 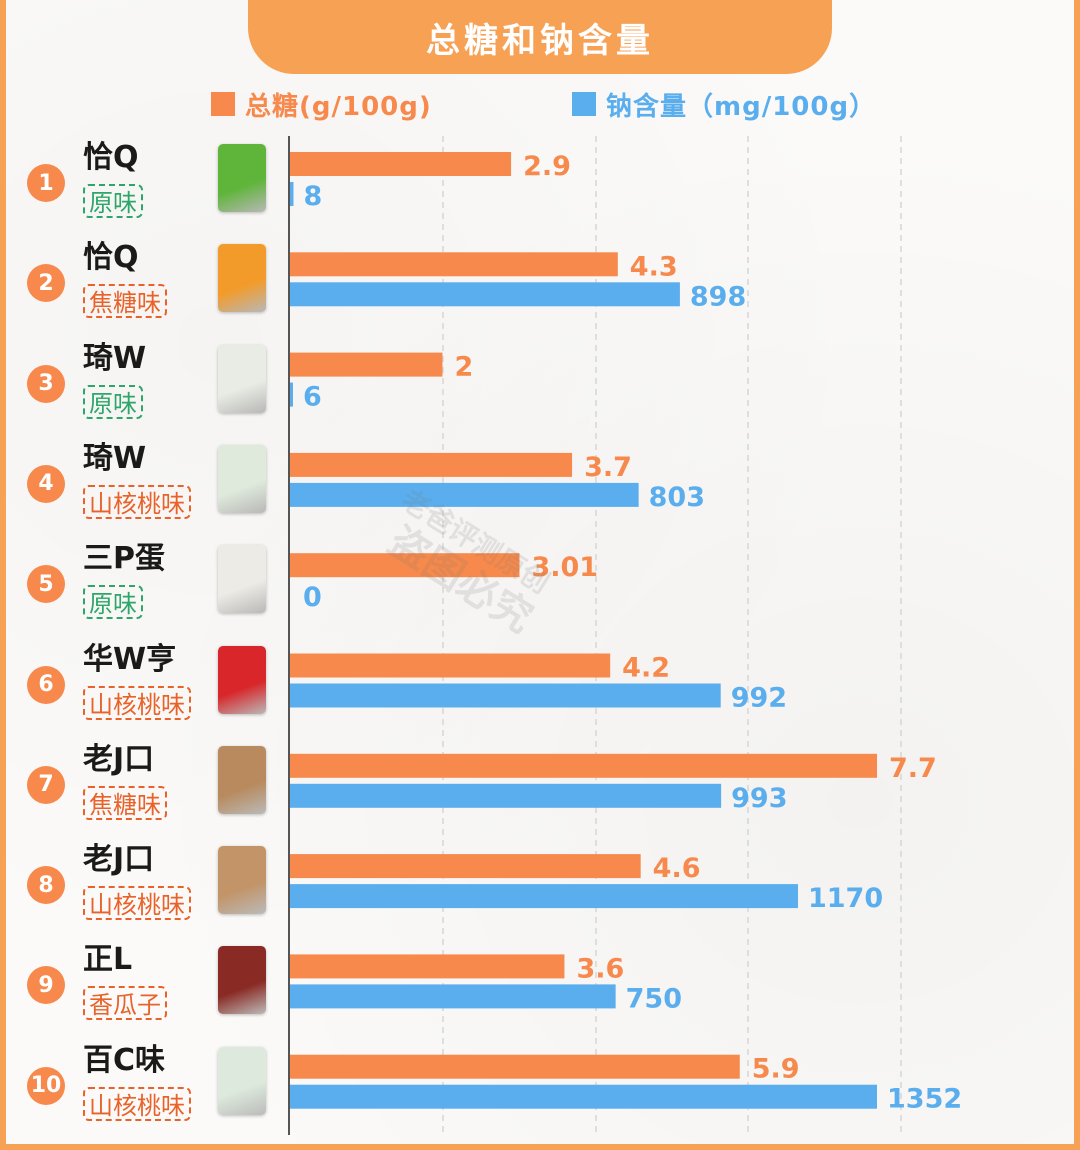 What do you see at coordinates (312, 196) in the screenshot?
I see `sodium-value-label: 8` at bounding box center [312, 196].